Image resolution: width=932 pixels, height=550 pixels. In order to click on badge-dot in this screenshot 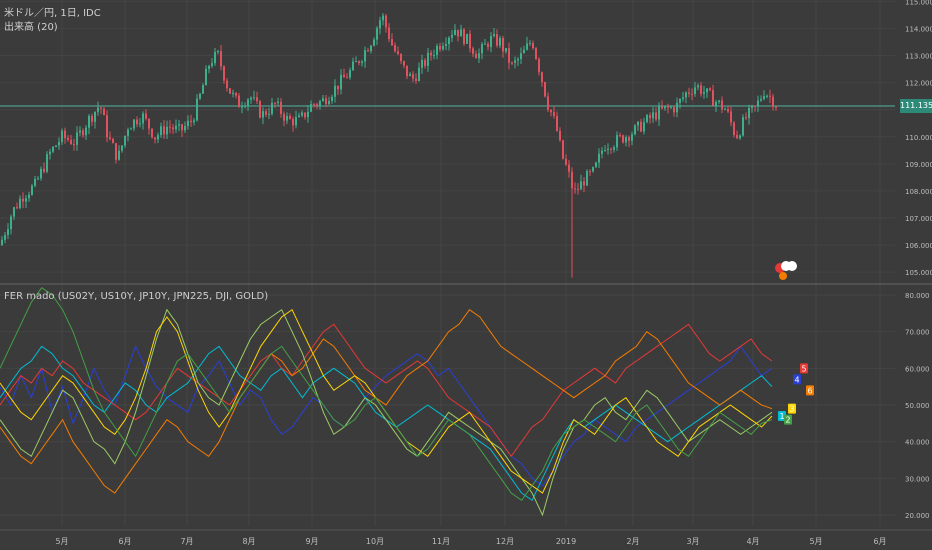, I will do `click(783, 276)`.